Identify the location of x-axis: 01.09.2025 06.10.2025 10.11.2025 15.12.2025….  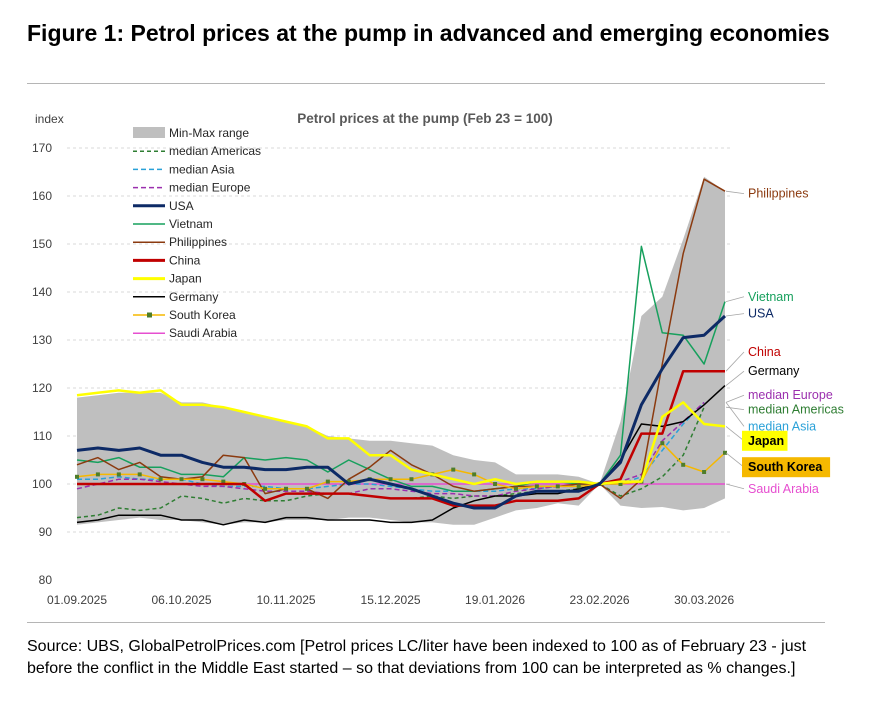
(390, 600).